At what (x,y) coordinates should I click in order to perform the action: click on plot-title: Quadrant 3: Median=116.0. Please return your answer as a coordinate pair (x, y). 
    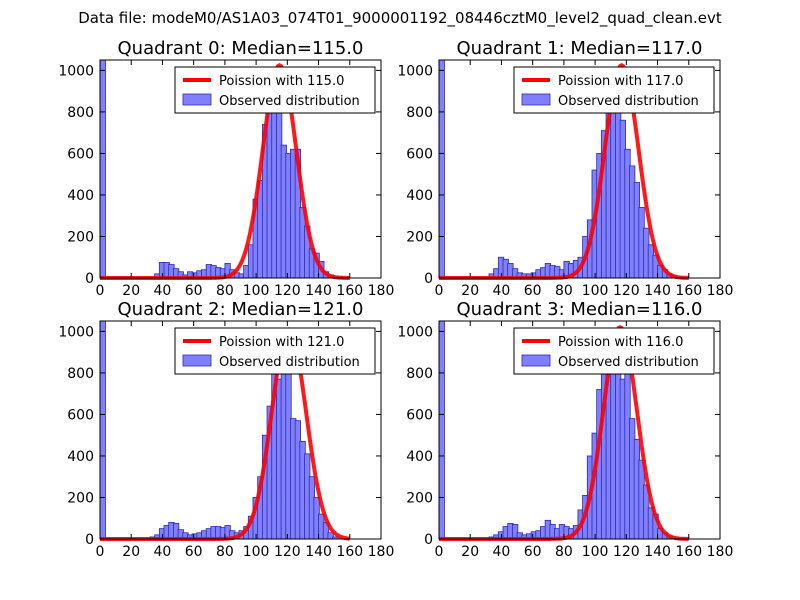
    Looking at the image, I should click on (580, 309).